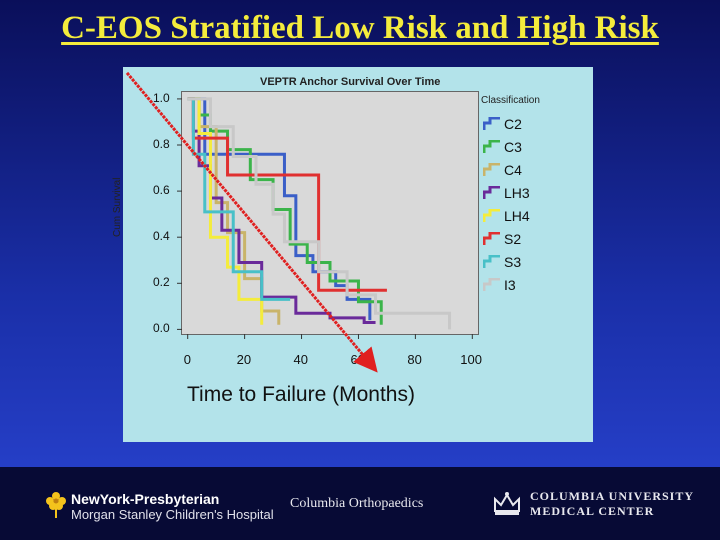 Image resolution: width=720 pixels, height=540 pixels. What do you see at coordinates (502, 124) in the screenshot?
I see `legend-item-c2: C2` at bounding box center [502, 124].